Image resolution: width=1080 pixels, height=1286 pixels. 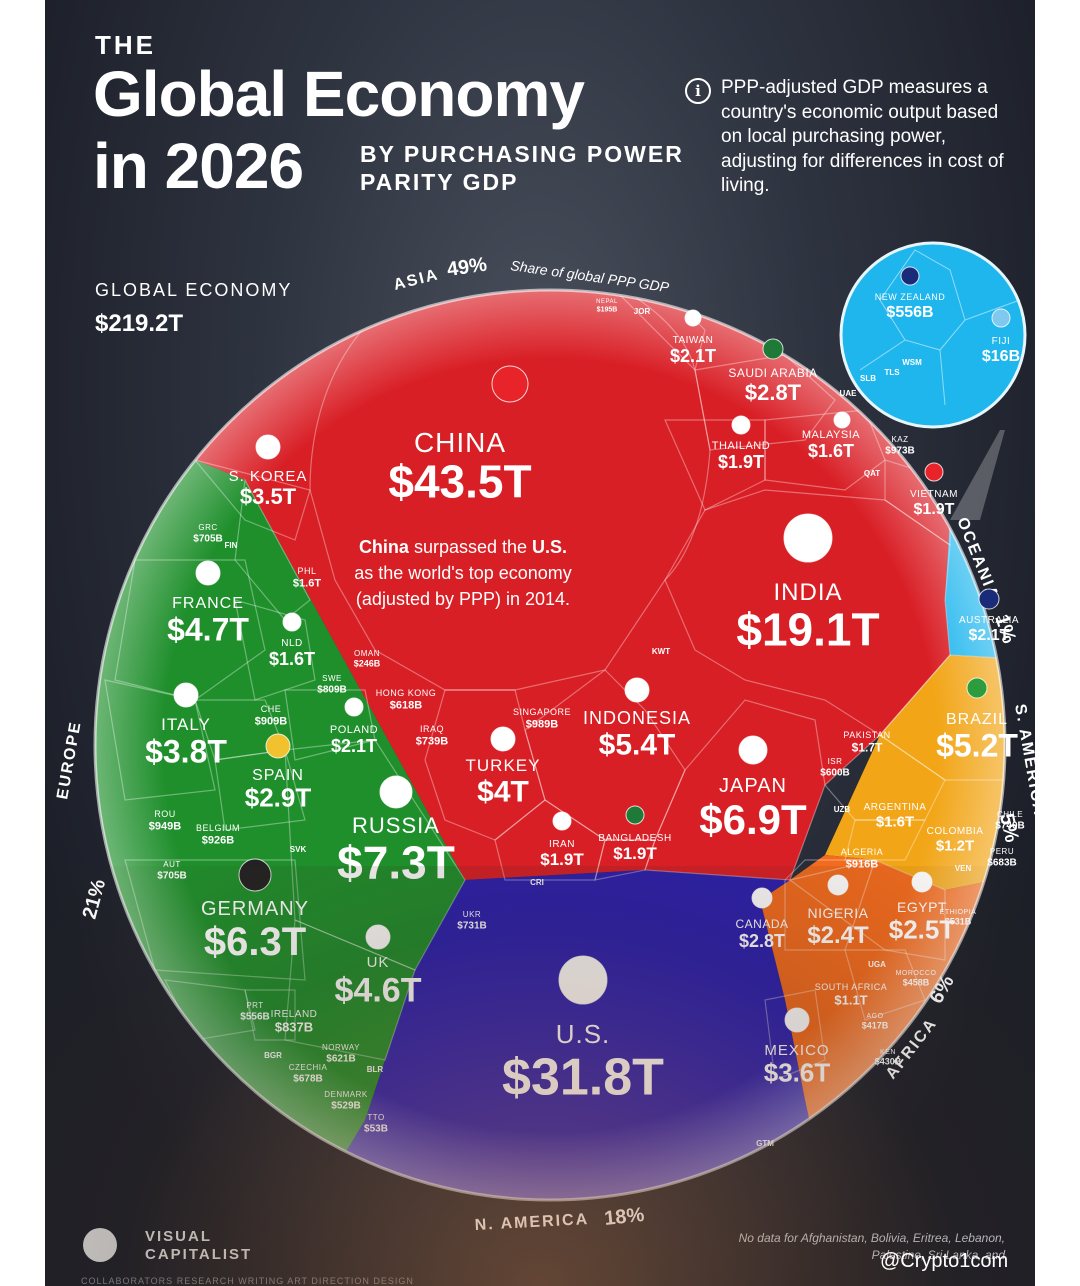 I want to click on country-value-colombia: $1.2T, so click(x=955, y=845).